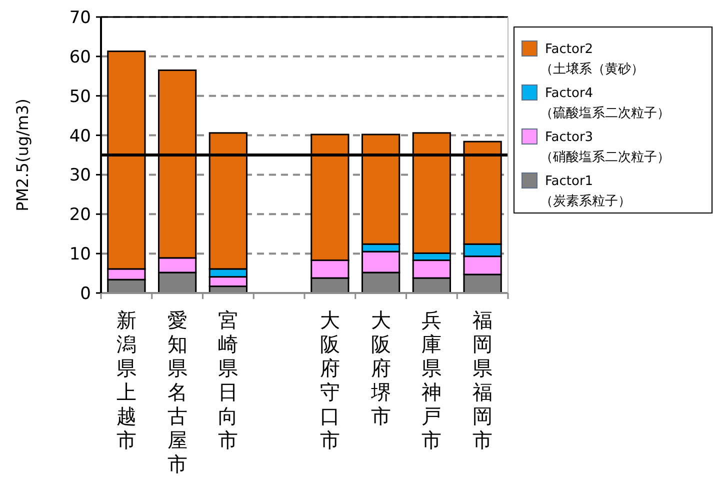  Describe the element at coordinates (482, 380) in the screenshot. I see `x-tick-label: 福岡県福岡市` at that location.